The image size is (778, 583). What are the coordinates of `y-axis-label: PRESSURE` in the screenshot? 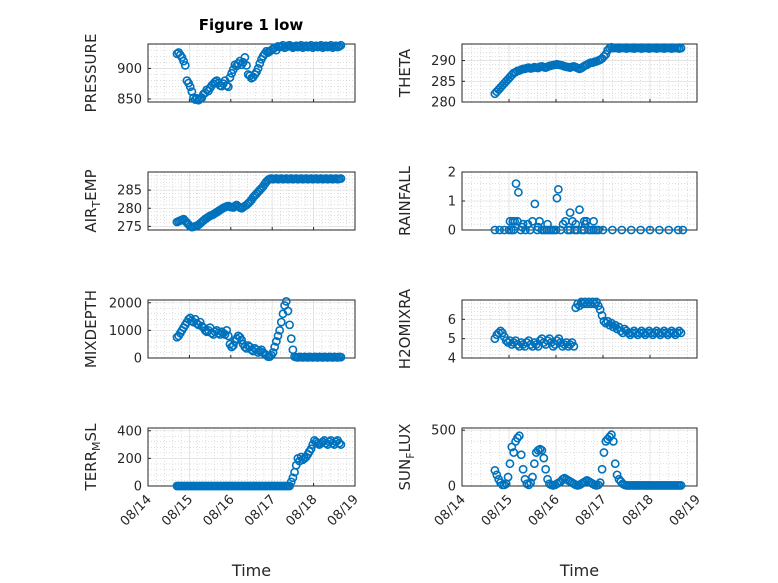 It's located at (91, 73).